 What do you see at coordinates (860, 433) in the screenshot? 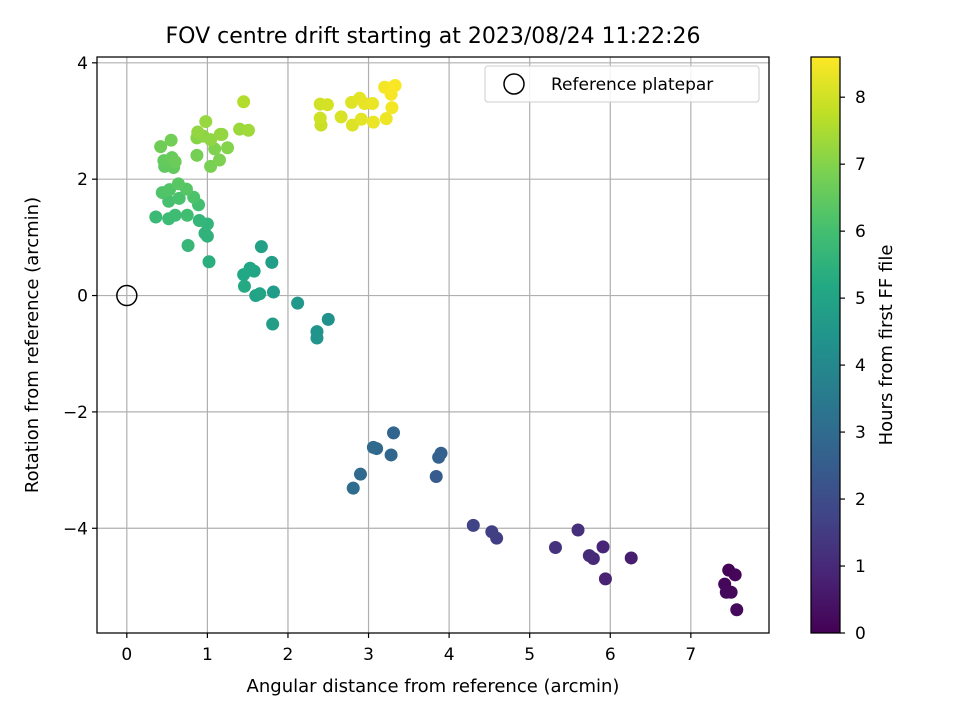
I see `colorbar-tick-label: 3` at bounding box center [860, 433].